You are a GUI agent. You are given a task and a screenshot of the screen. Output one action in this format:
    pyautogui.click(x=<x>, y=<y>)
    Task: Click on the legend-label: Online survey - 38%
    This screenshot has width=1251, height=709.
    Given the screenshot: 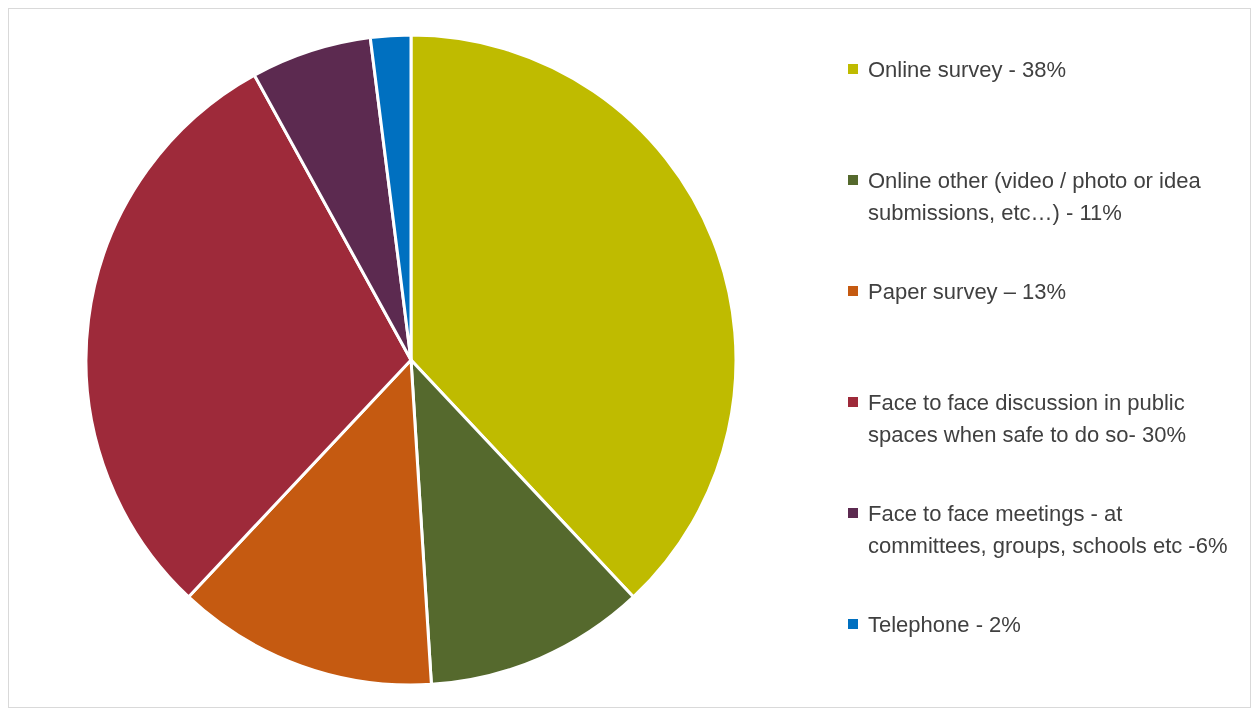 What is the action you would take?
    pyautogui.click(x=967, y=69)
    